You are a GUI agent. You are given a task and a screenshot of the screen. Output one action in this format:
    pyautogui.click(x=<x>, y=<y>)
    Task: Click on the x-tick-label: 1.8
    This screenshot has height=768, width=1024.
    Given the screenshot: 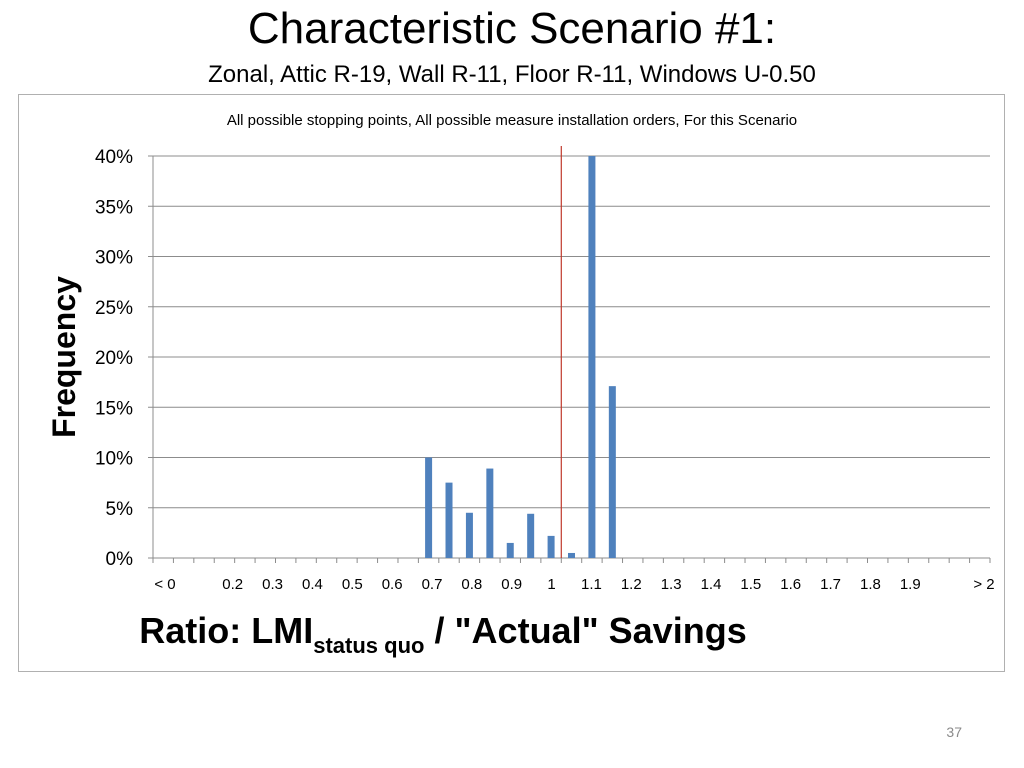 What is the action you would take?
    pyautogui.click(x=870, y=584)
    